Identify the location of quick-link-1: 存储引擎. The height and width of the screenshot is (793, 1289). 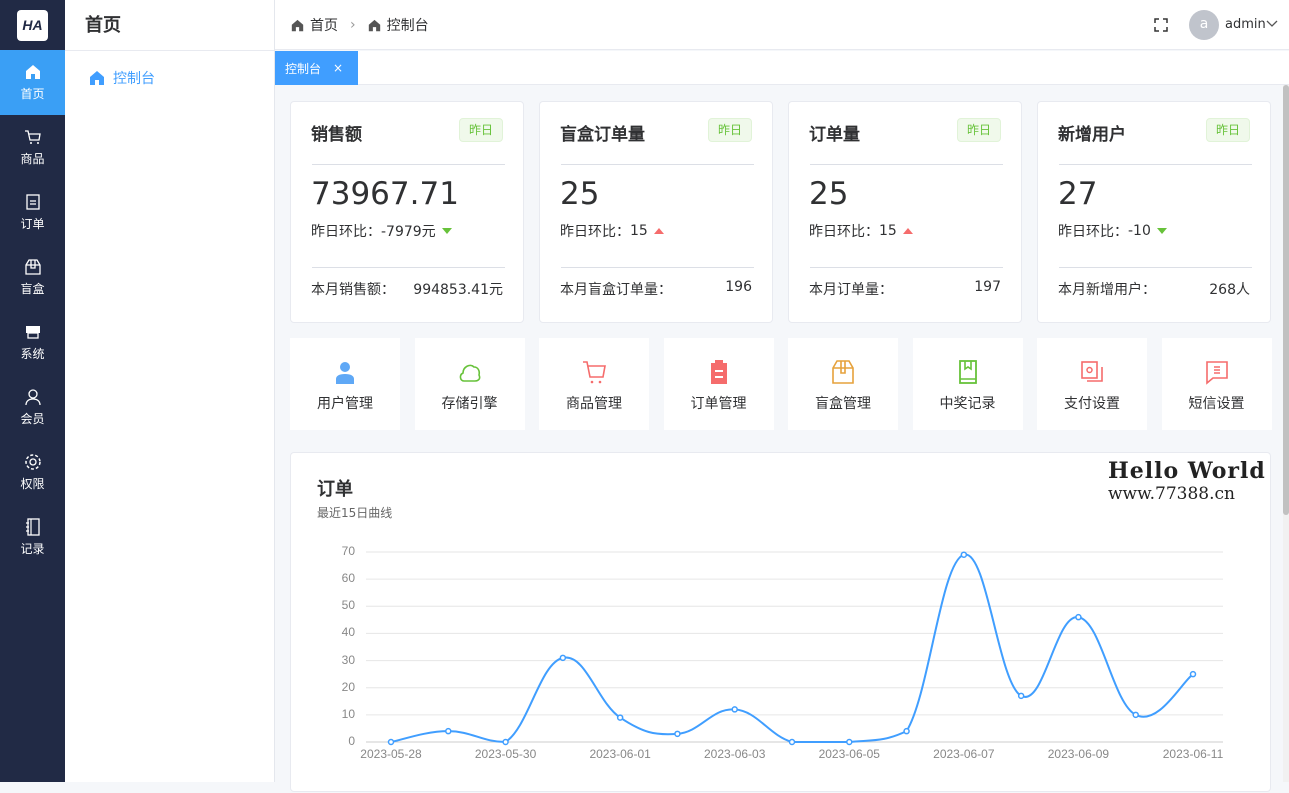
(469, 384).